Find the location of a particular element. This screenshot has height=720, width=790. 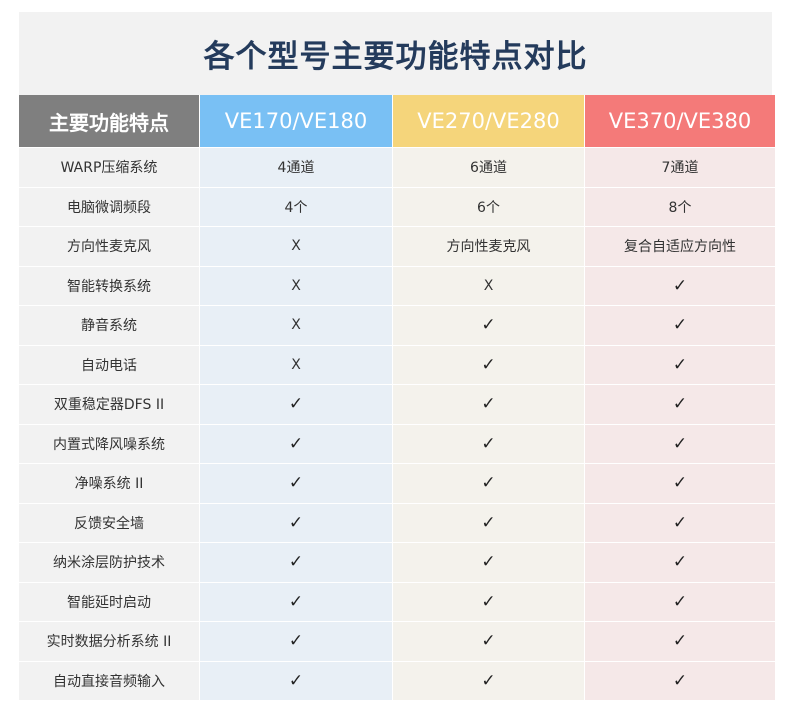

feature-label: 自动直接音频输入 is located at coordinates (109, 680).